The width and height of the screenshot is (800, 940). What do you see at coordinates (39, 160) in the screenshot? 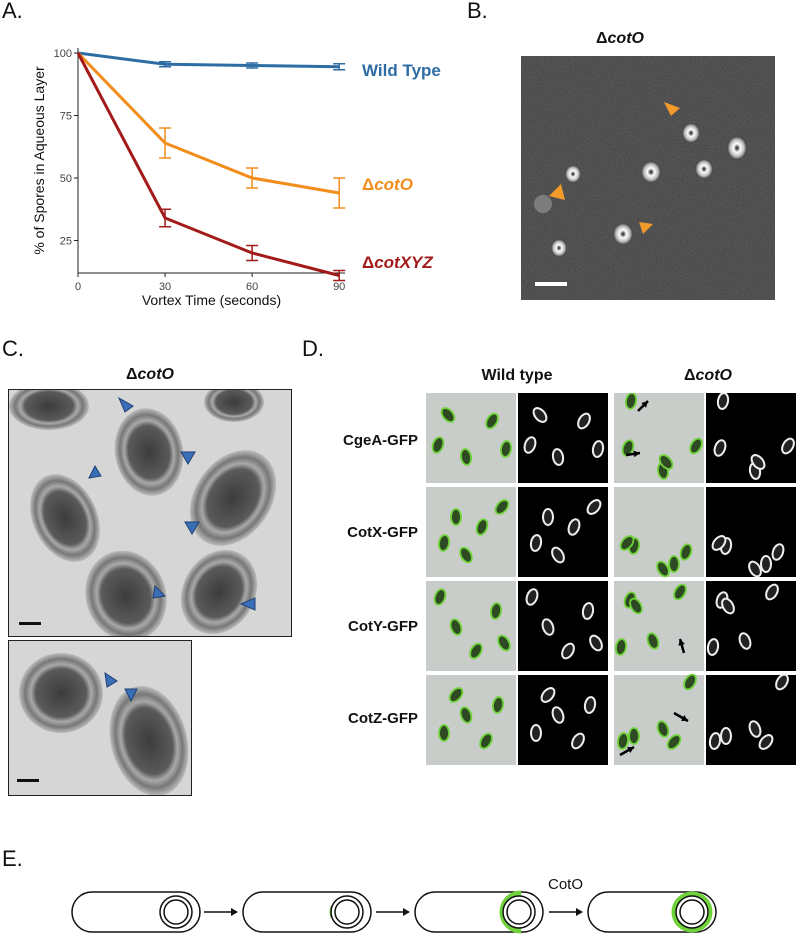
I see `y-axis-label: % of Spores in Aqueous Layer` at bounding box center [39, 160].